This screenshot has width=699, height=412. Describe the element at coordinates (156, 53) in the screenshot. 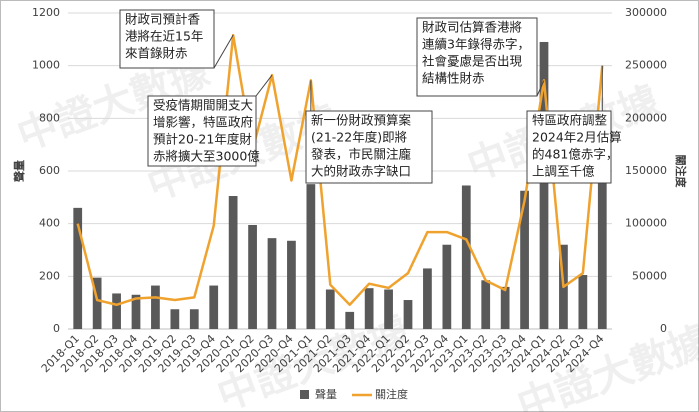

I see `annotation-text: 來首錄財赤` at that location.